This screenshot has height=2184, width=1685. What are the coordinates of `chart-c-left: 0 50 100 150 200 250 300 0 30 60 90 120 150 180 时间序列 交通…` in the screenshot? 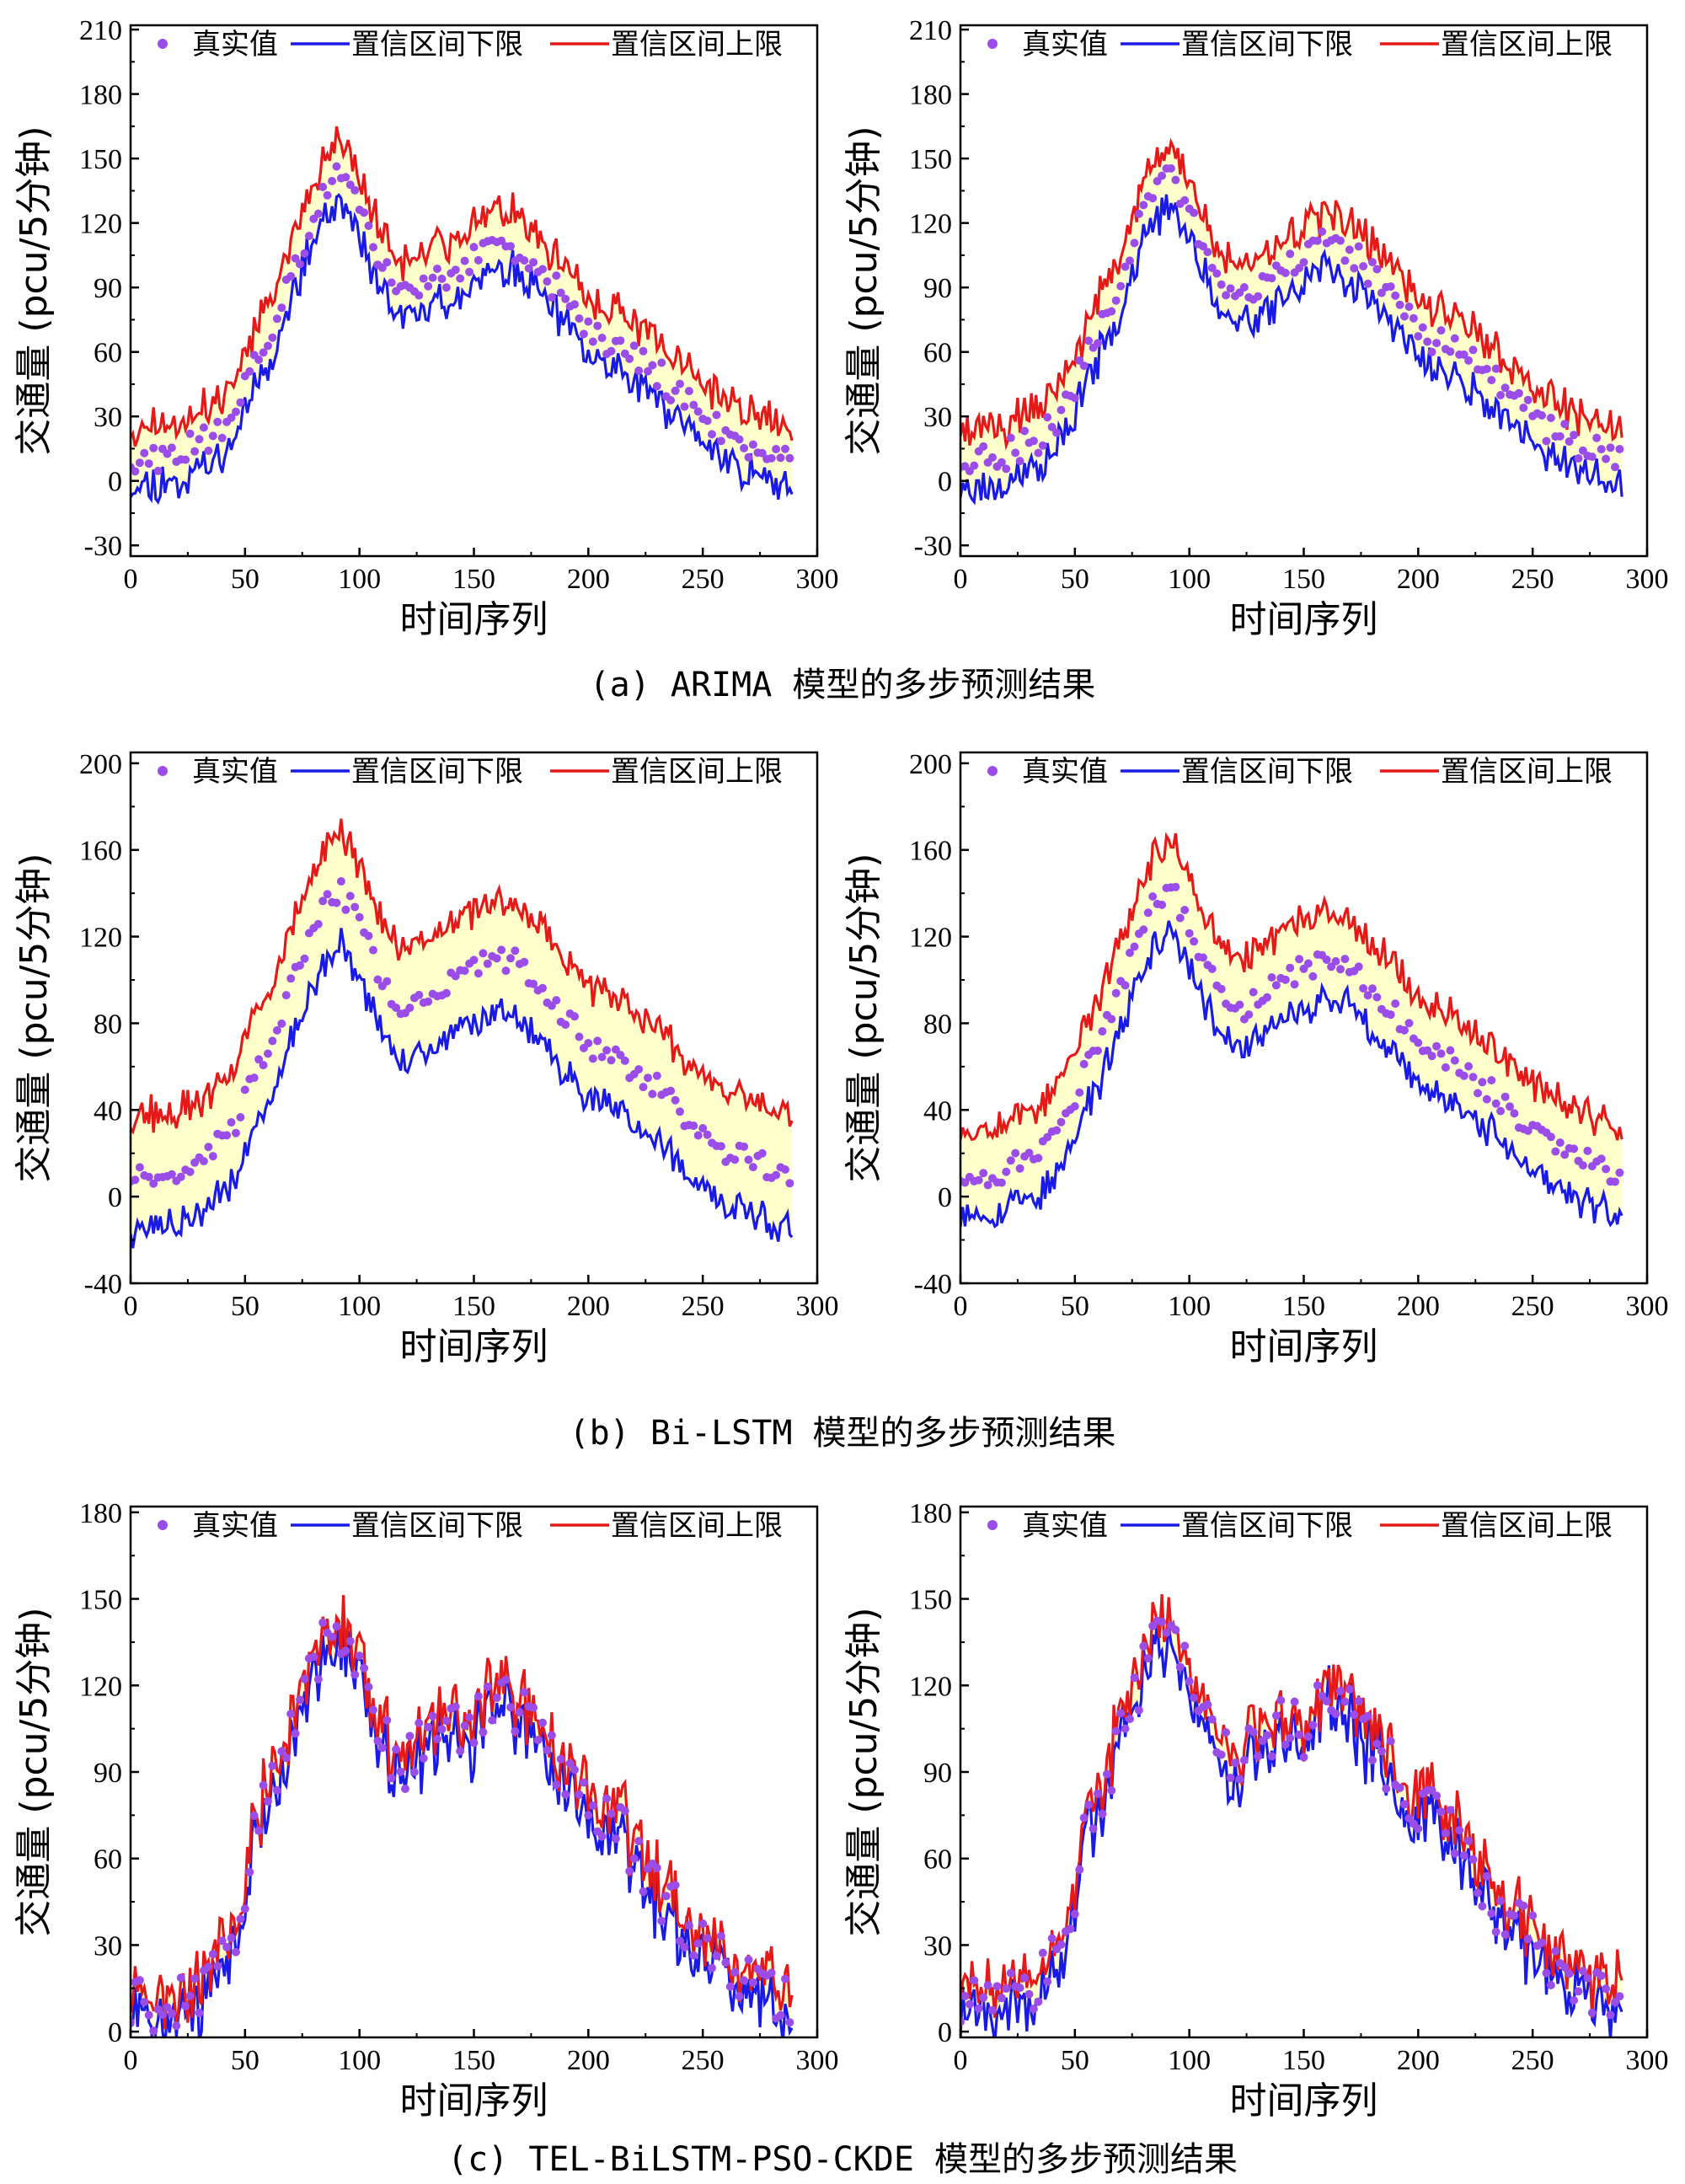 It's located at (426, 1810).